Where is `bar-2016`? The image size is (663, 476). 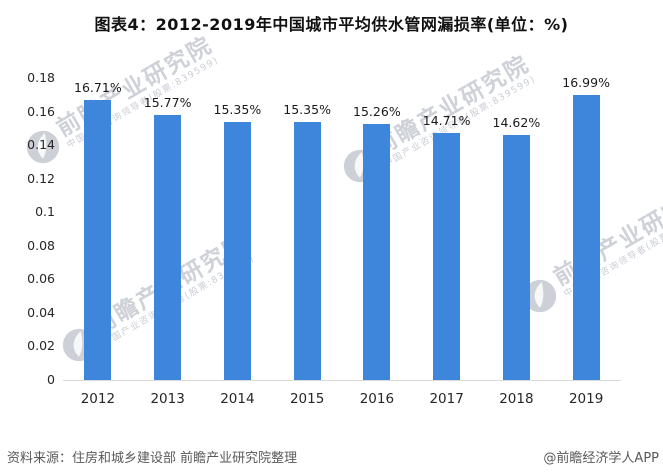
bar-2016 is located at coordinates (377, 251).